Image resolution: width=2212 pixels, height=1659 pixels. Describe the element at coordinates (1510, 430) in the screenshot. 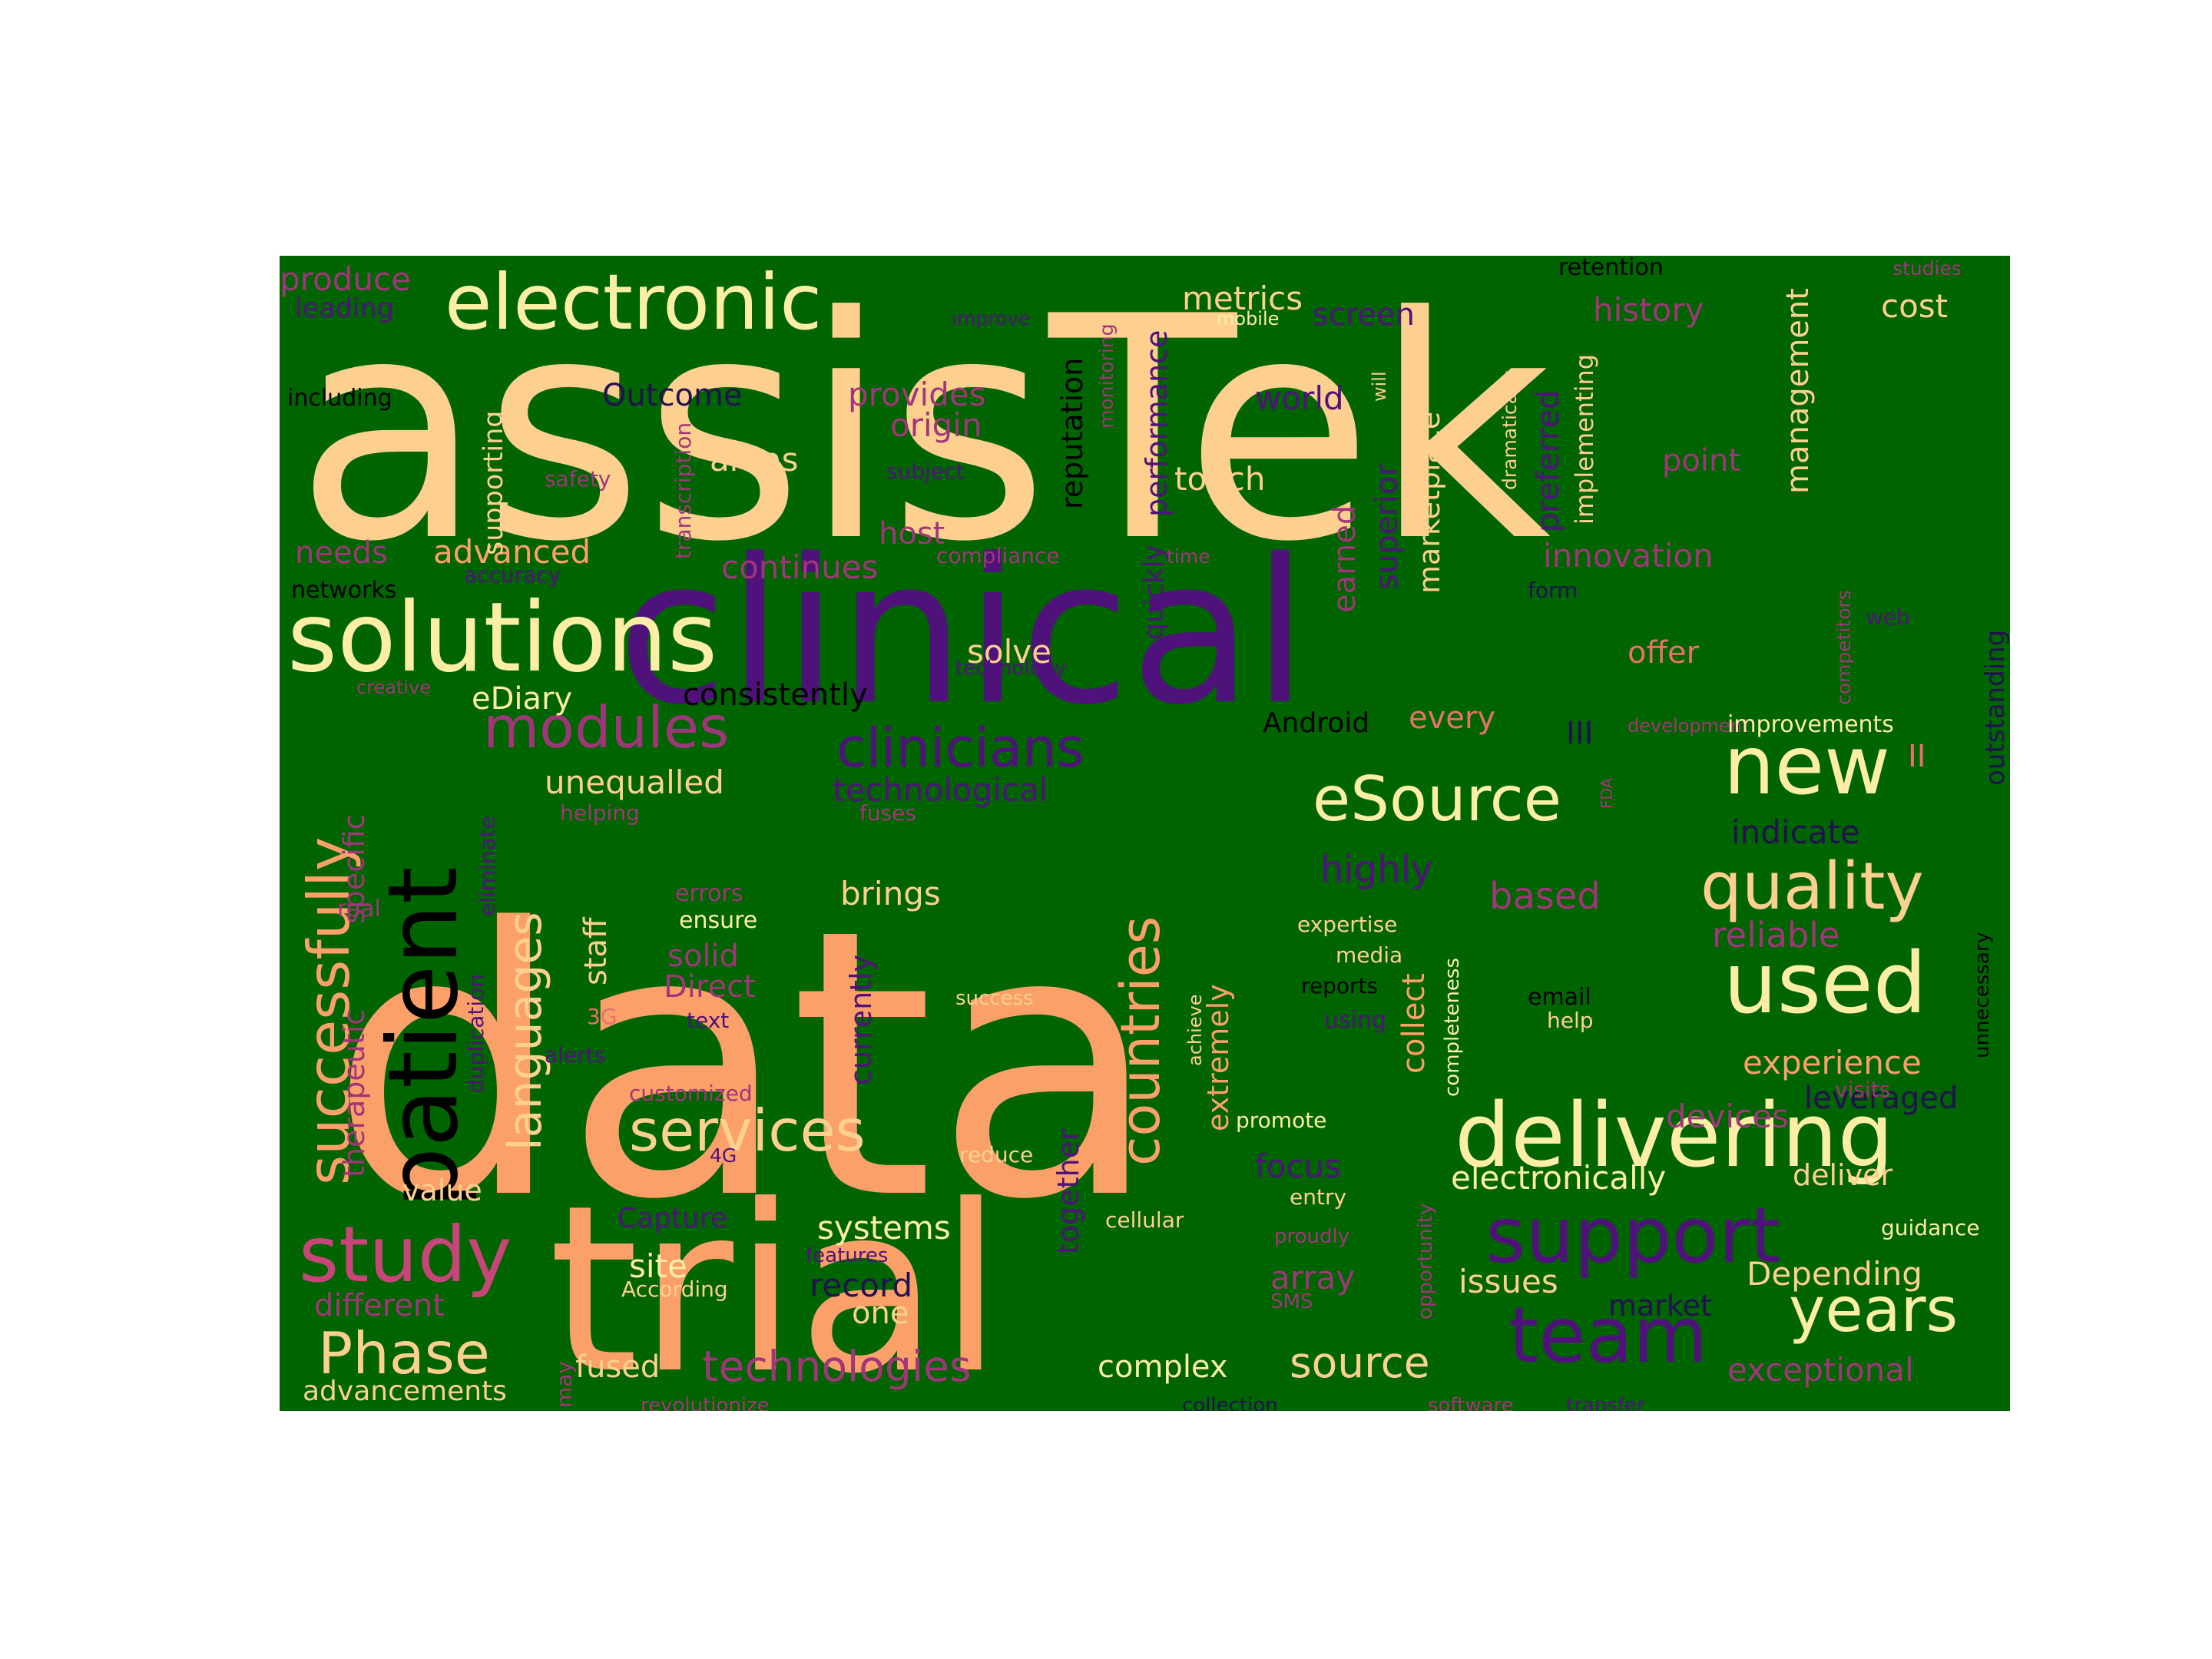

I see `word-dramatically: dramatically` at that location.